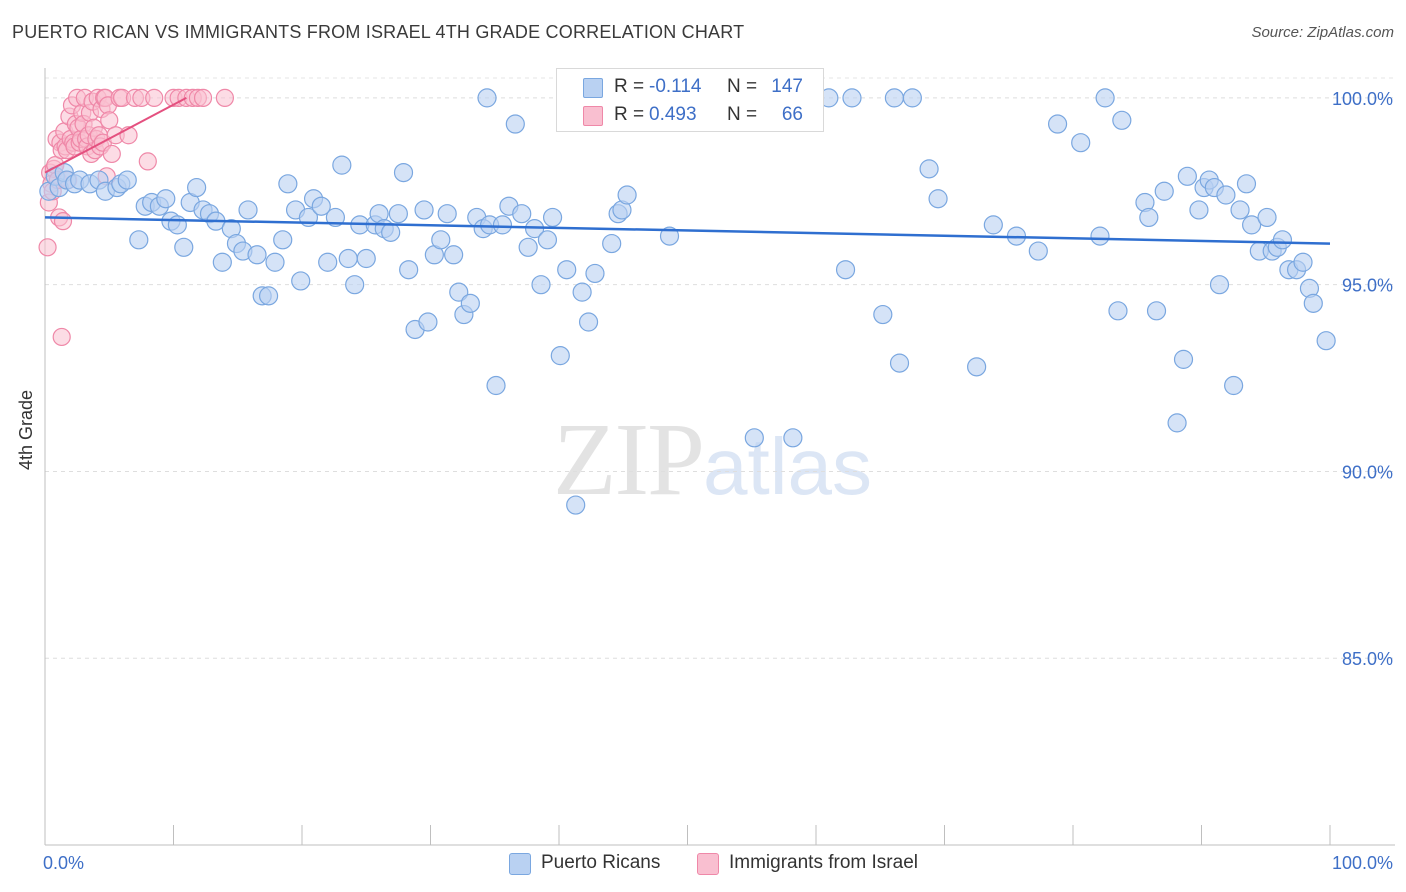 This screenshot has width=1406, height=892. Describe the element at coordinates (520, 864) in the screenshot. I see `bottom-legend-swatch-blue` at that location.